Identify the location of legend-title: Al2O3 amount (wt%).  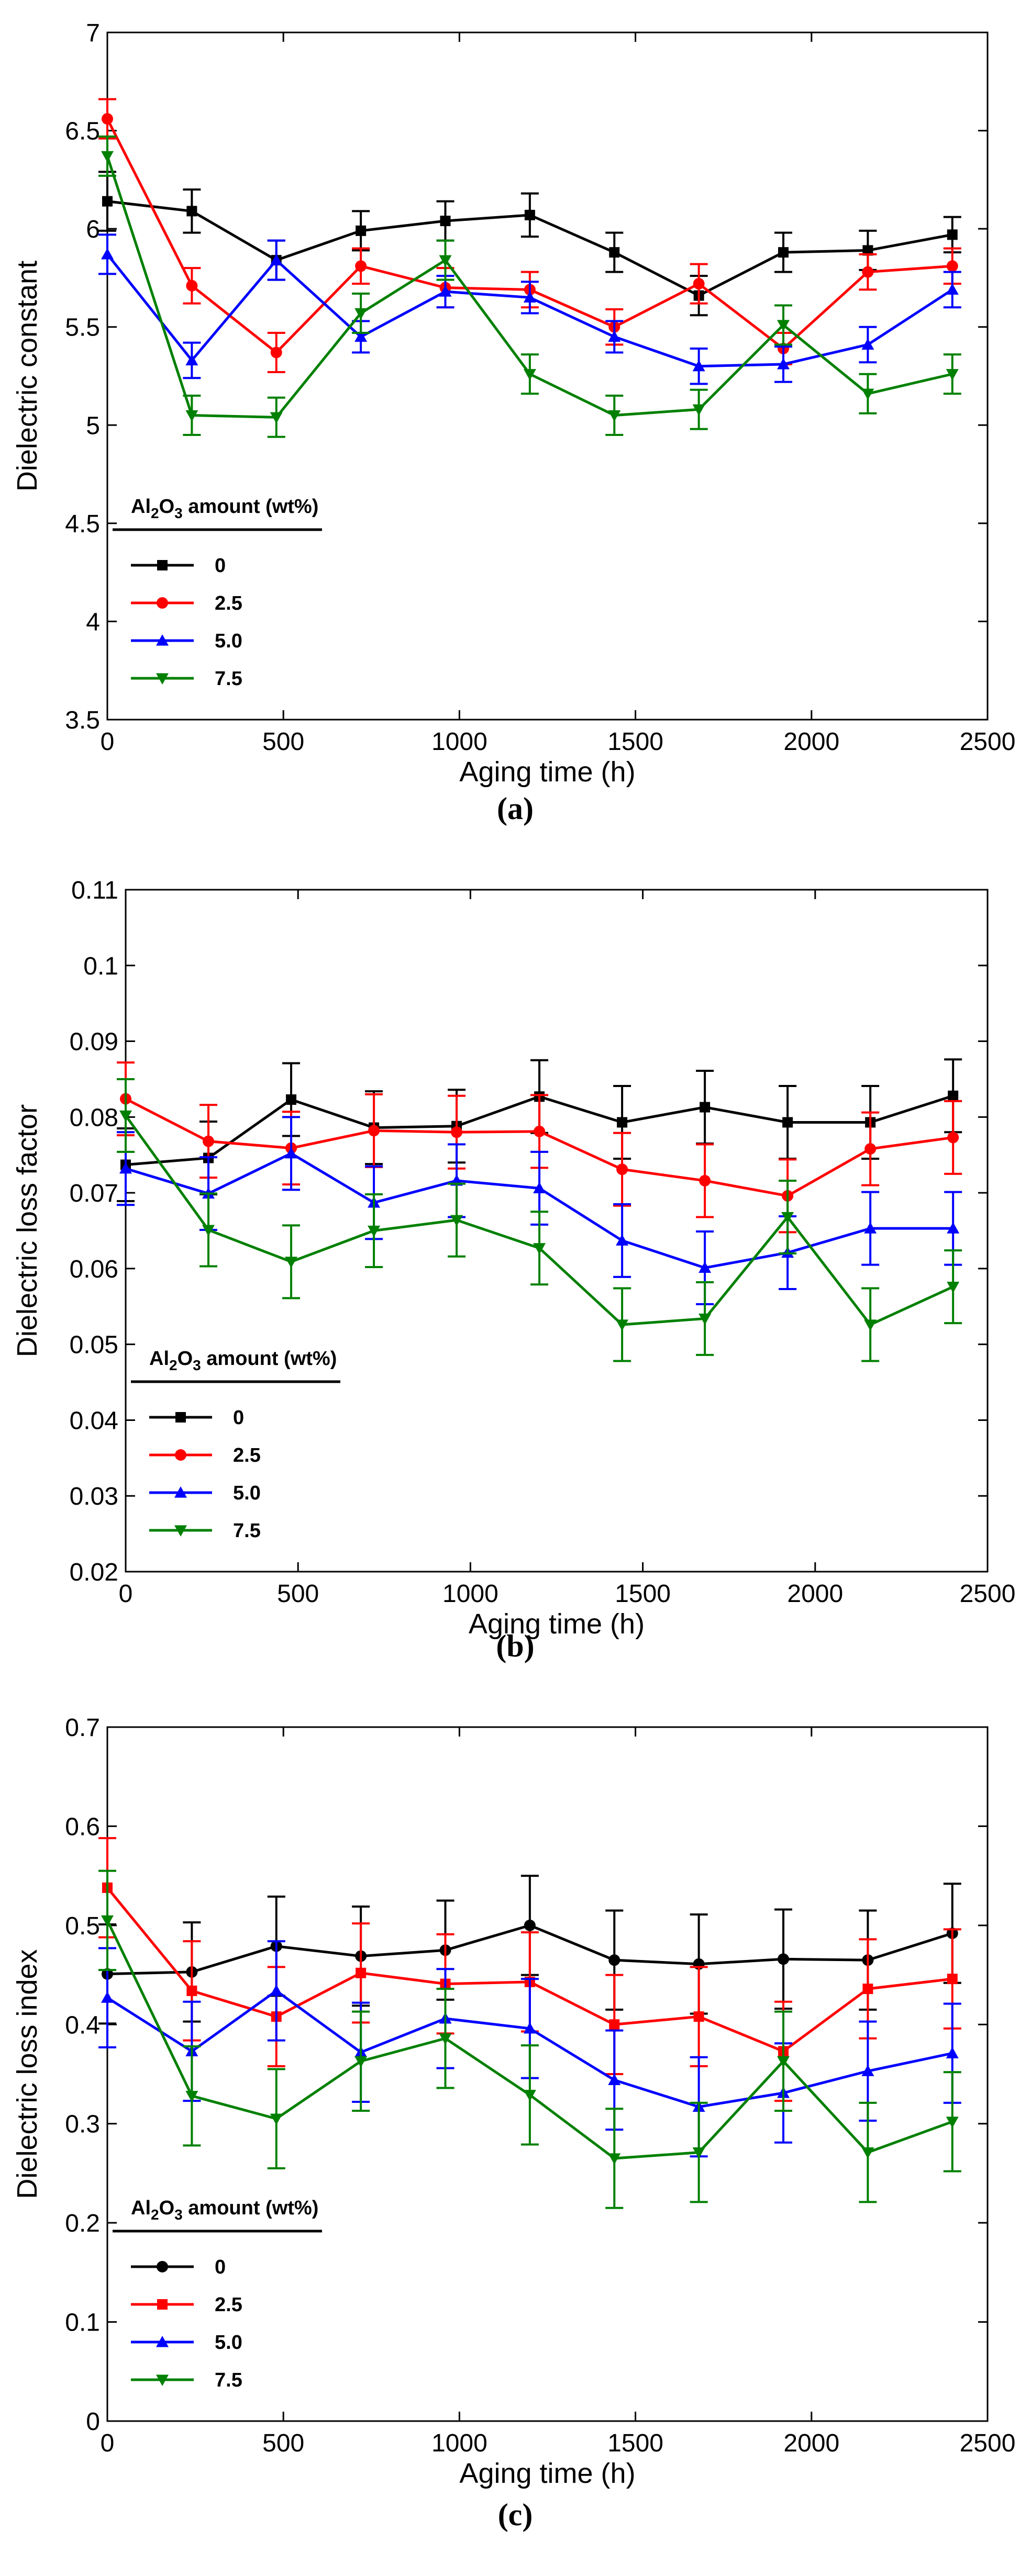
(243, 1360).